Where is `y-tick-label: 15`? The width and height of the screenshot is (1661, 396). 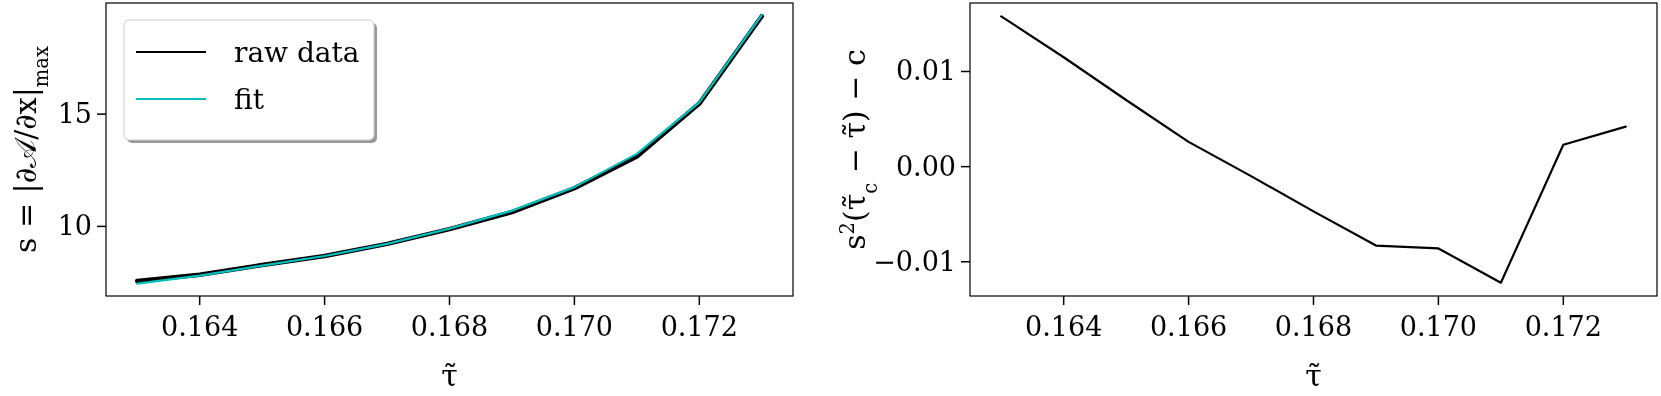
y-tick-label: 15 is located at coordinates (74, 114).